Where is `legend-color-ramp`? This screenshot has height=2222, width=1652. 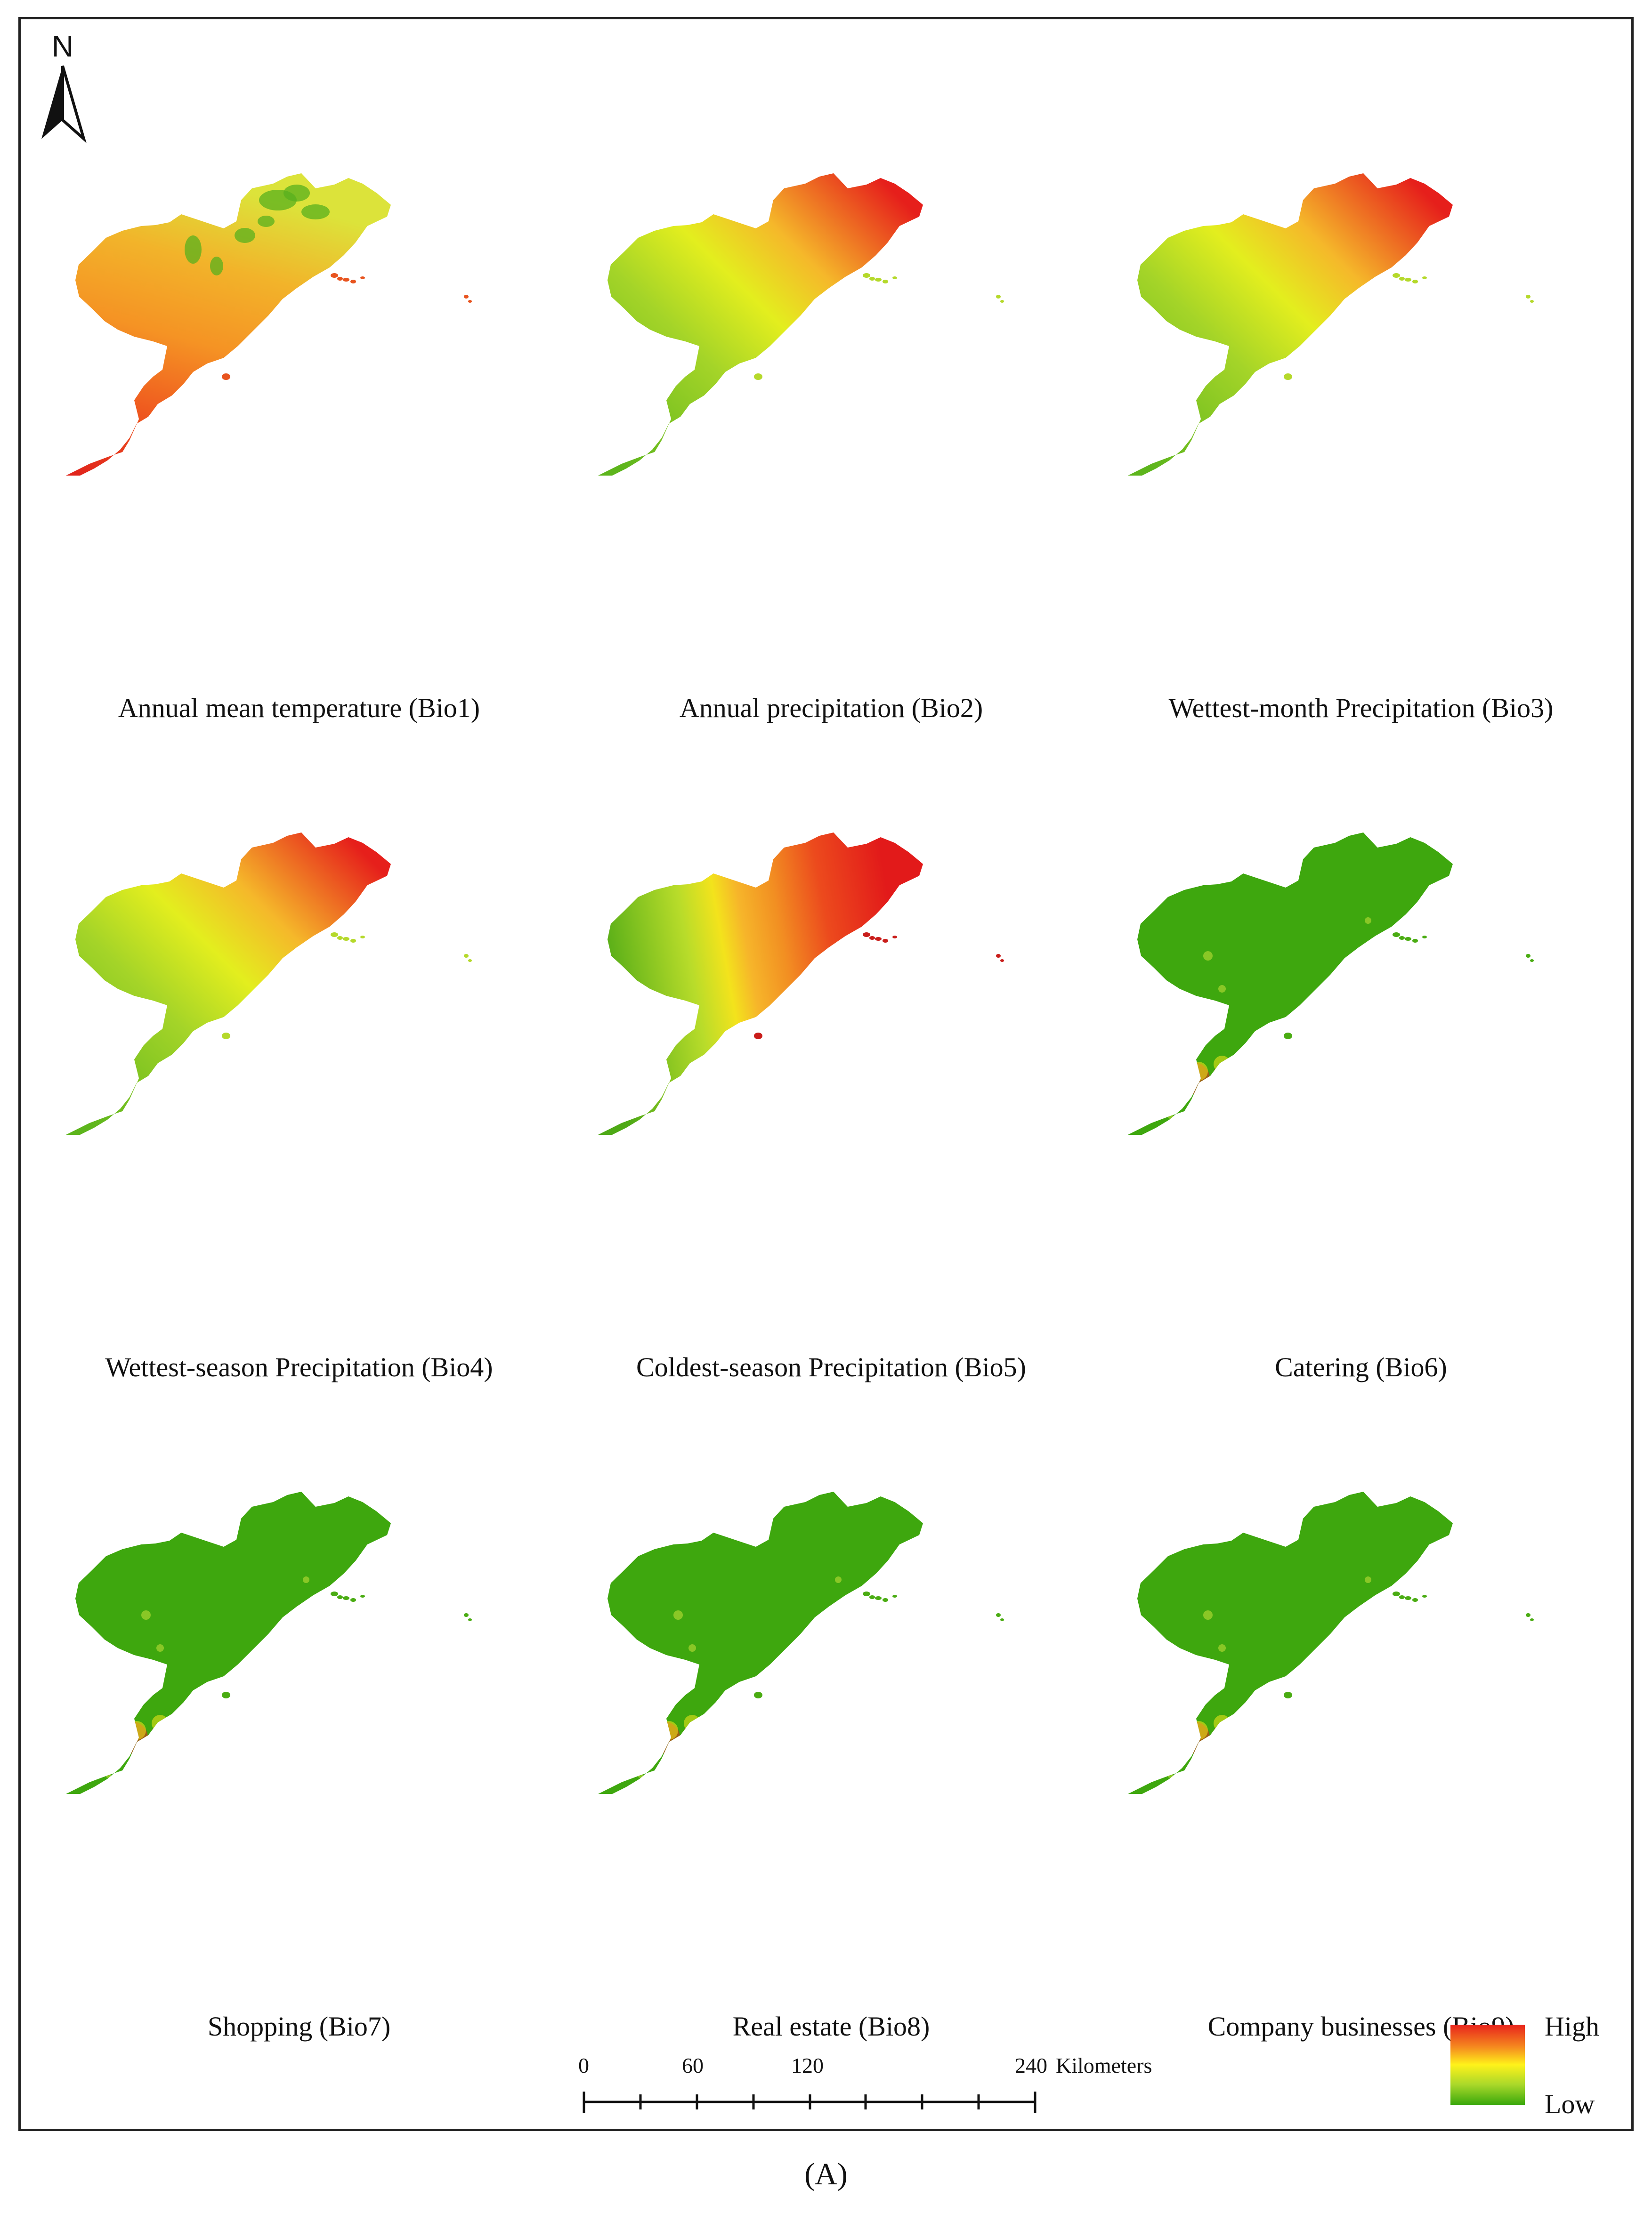
legend-color-ramp is located at coordinates (1487, 2065).